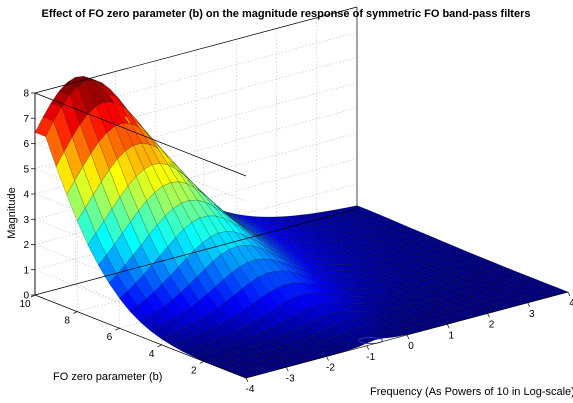 The height and width of the screenshot is (403, 573). Describe the element at coordinates (26, 195) in the screenshot. I see `z-tick-label: 4` at that location.